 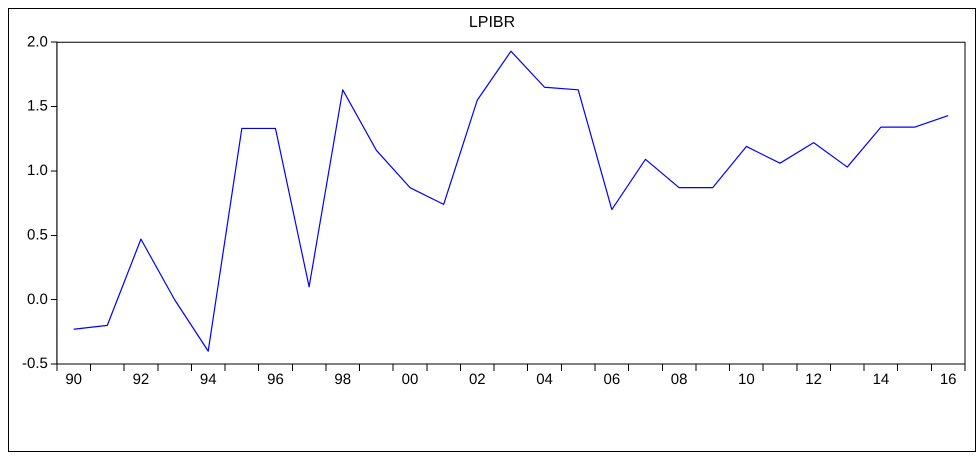 I want to click on x-tick-label: 98, so click(x=343, y=379).